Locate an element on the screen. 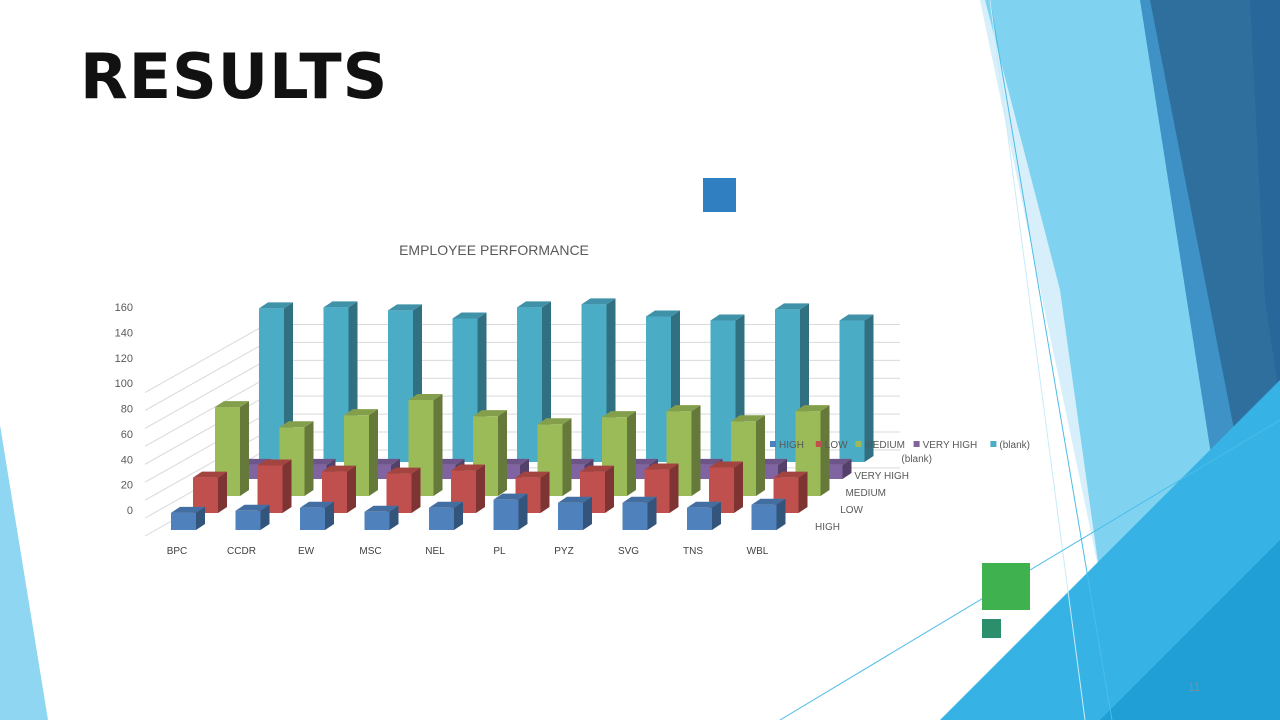 The height and width of the screenshot is (720, 1280). x-axis-labels: BPC CCDR EW MSC NEL PL PYZ SVG TNS WBL is located at coordinates (468, 551).